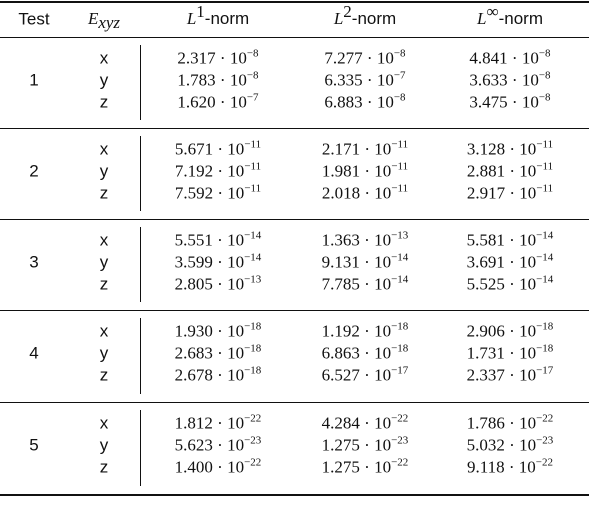 This screenshot has width=589, height=508. Describe the element at coordinates (212, 58) in the screenshot. I see `coefficient: 2.317 · 10` at that location.